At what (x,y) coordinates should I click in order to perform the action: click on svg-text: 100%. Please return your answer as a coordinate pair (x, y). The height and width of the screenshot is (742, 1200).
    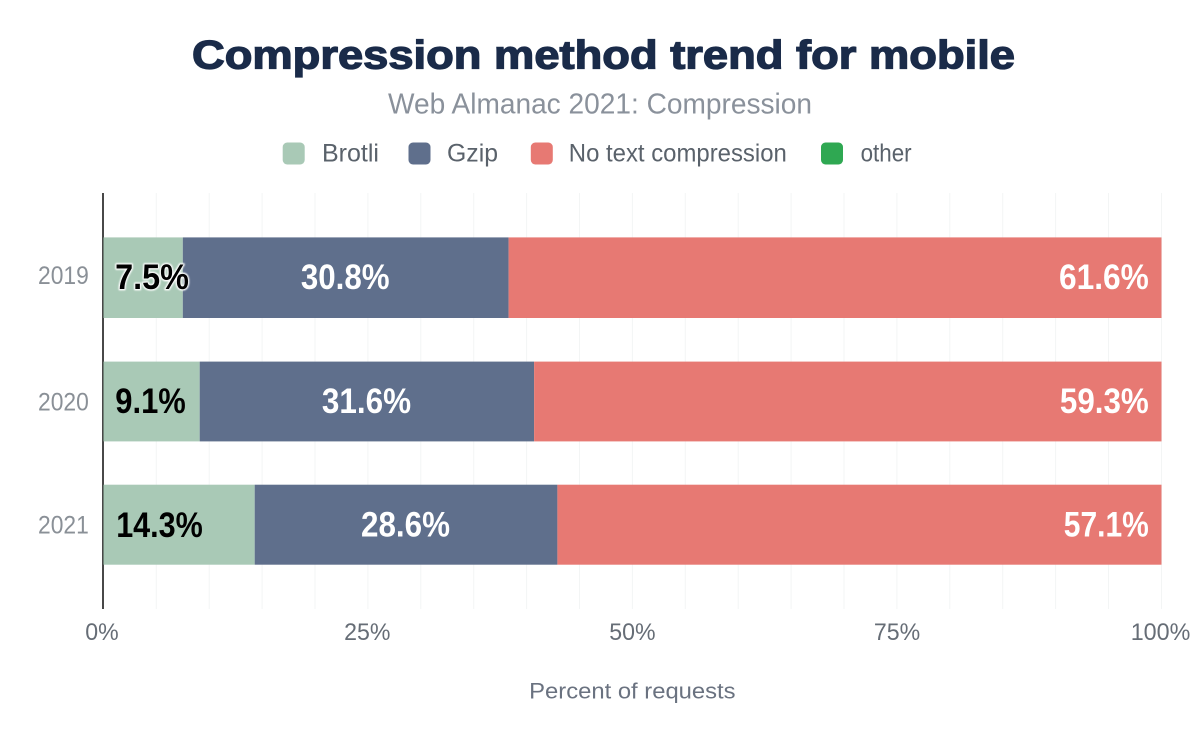
    Looking at the image, I should click on (1161, 632).